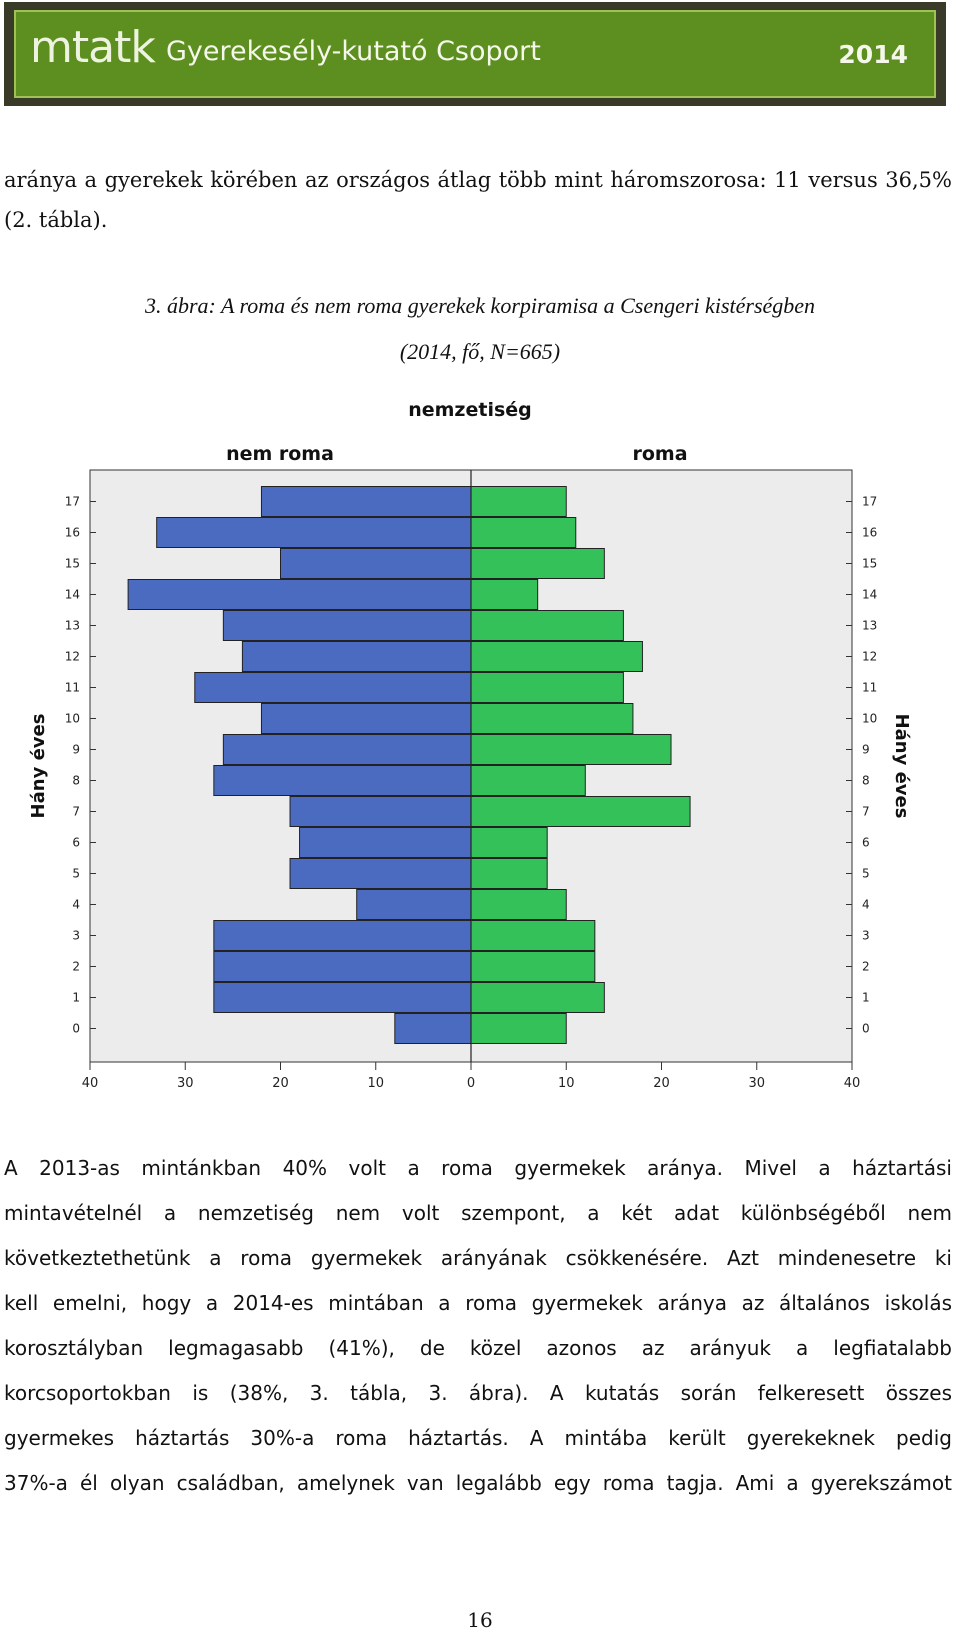 This screenshot has width=960, height=1644. I want to click on y-tick-label-left: 13, so click(72, 626).